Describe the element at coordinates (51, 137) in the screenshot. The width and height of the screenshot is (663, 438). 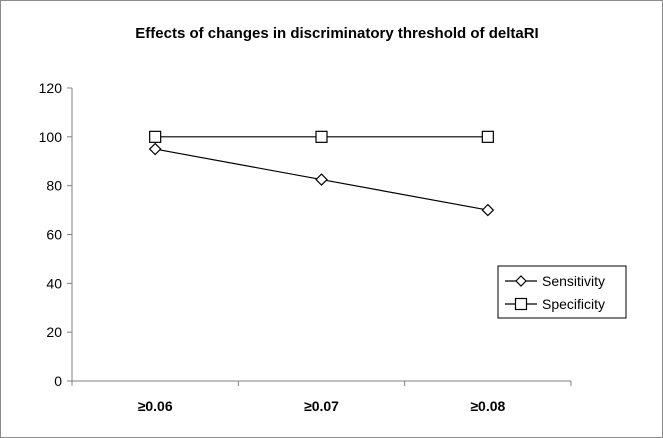
I see `y-tick-label: 100` at that location.